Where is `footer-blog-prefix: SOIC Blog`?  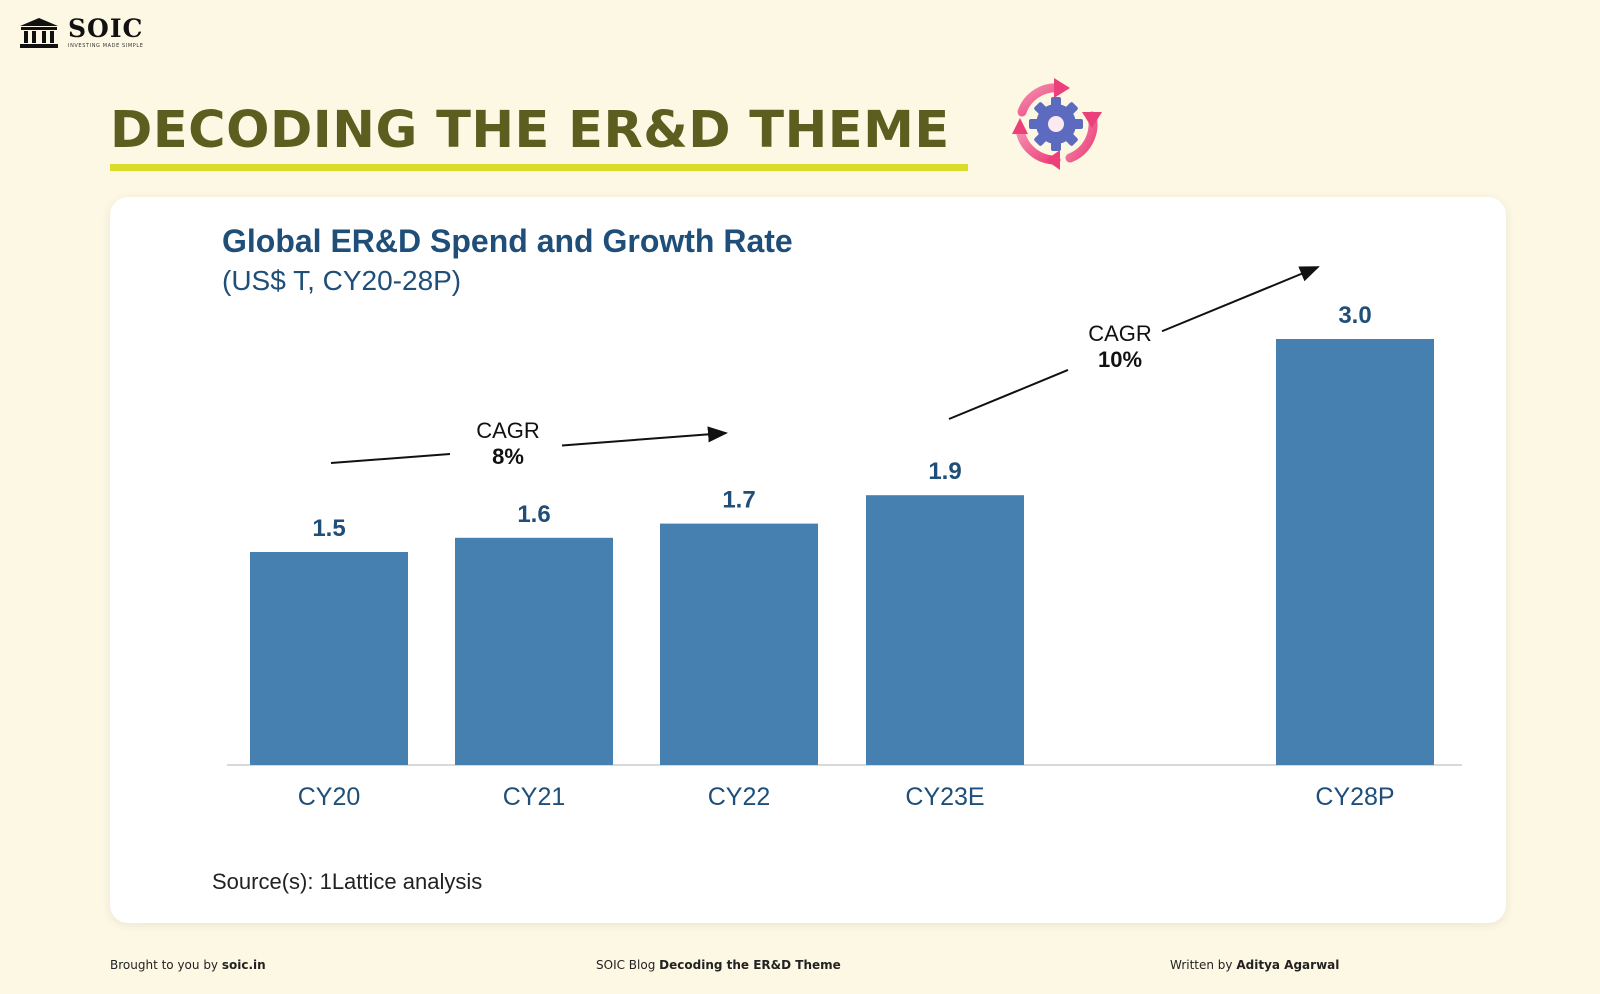 footer-blog-prefix: SOIC Blog is located at coordinates (626, 965).